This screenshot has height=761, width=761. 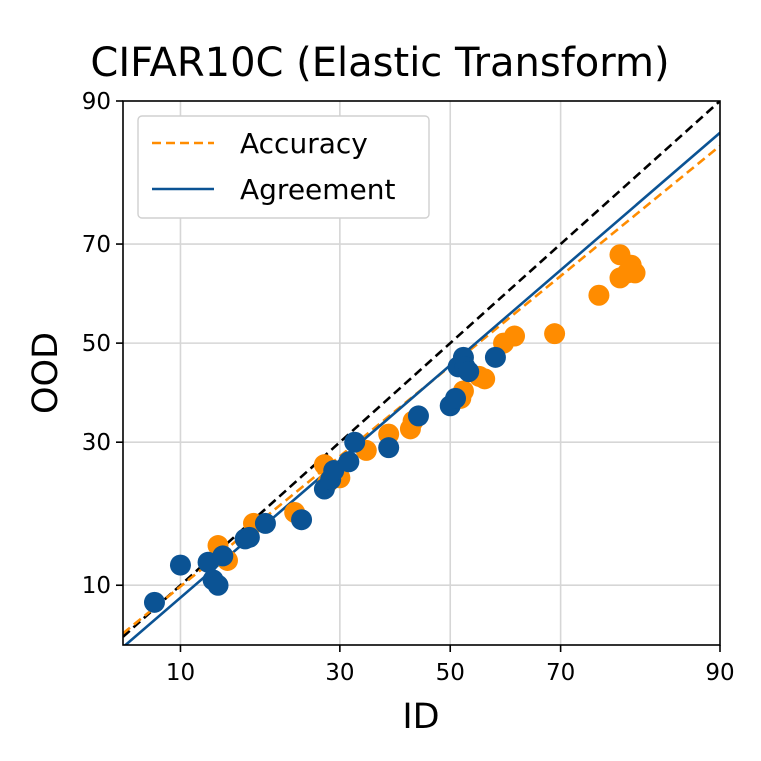 I want to click on chart-title: CIFAR10C (Elastic Transform), so click(x=379, y=63).